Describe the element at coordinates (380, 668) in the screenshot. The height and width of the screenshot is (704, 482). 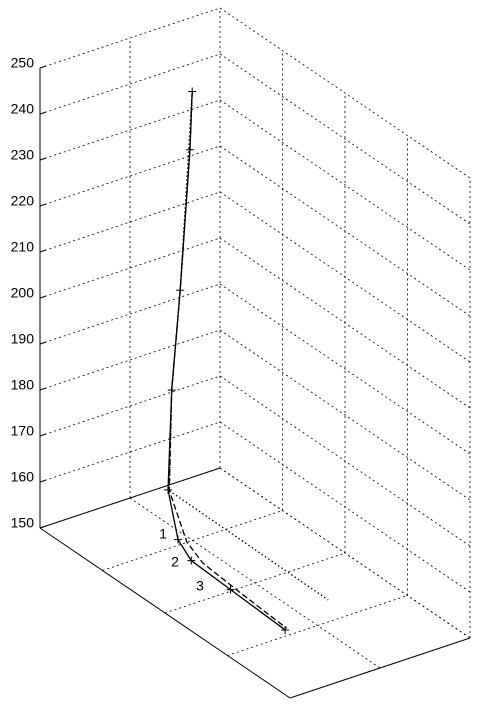
I see `axis-line` at that location.